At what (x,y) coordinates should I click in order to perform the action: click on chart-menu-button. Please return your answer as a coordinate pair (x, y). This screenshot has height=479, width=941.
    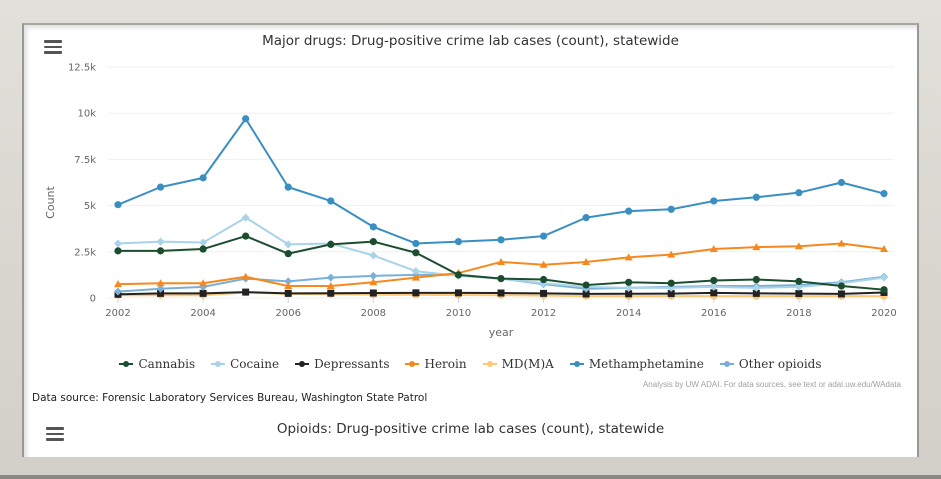
    Looking at the image, I should click on (53, 47).